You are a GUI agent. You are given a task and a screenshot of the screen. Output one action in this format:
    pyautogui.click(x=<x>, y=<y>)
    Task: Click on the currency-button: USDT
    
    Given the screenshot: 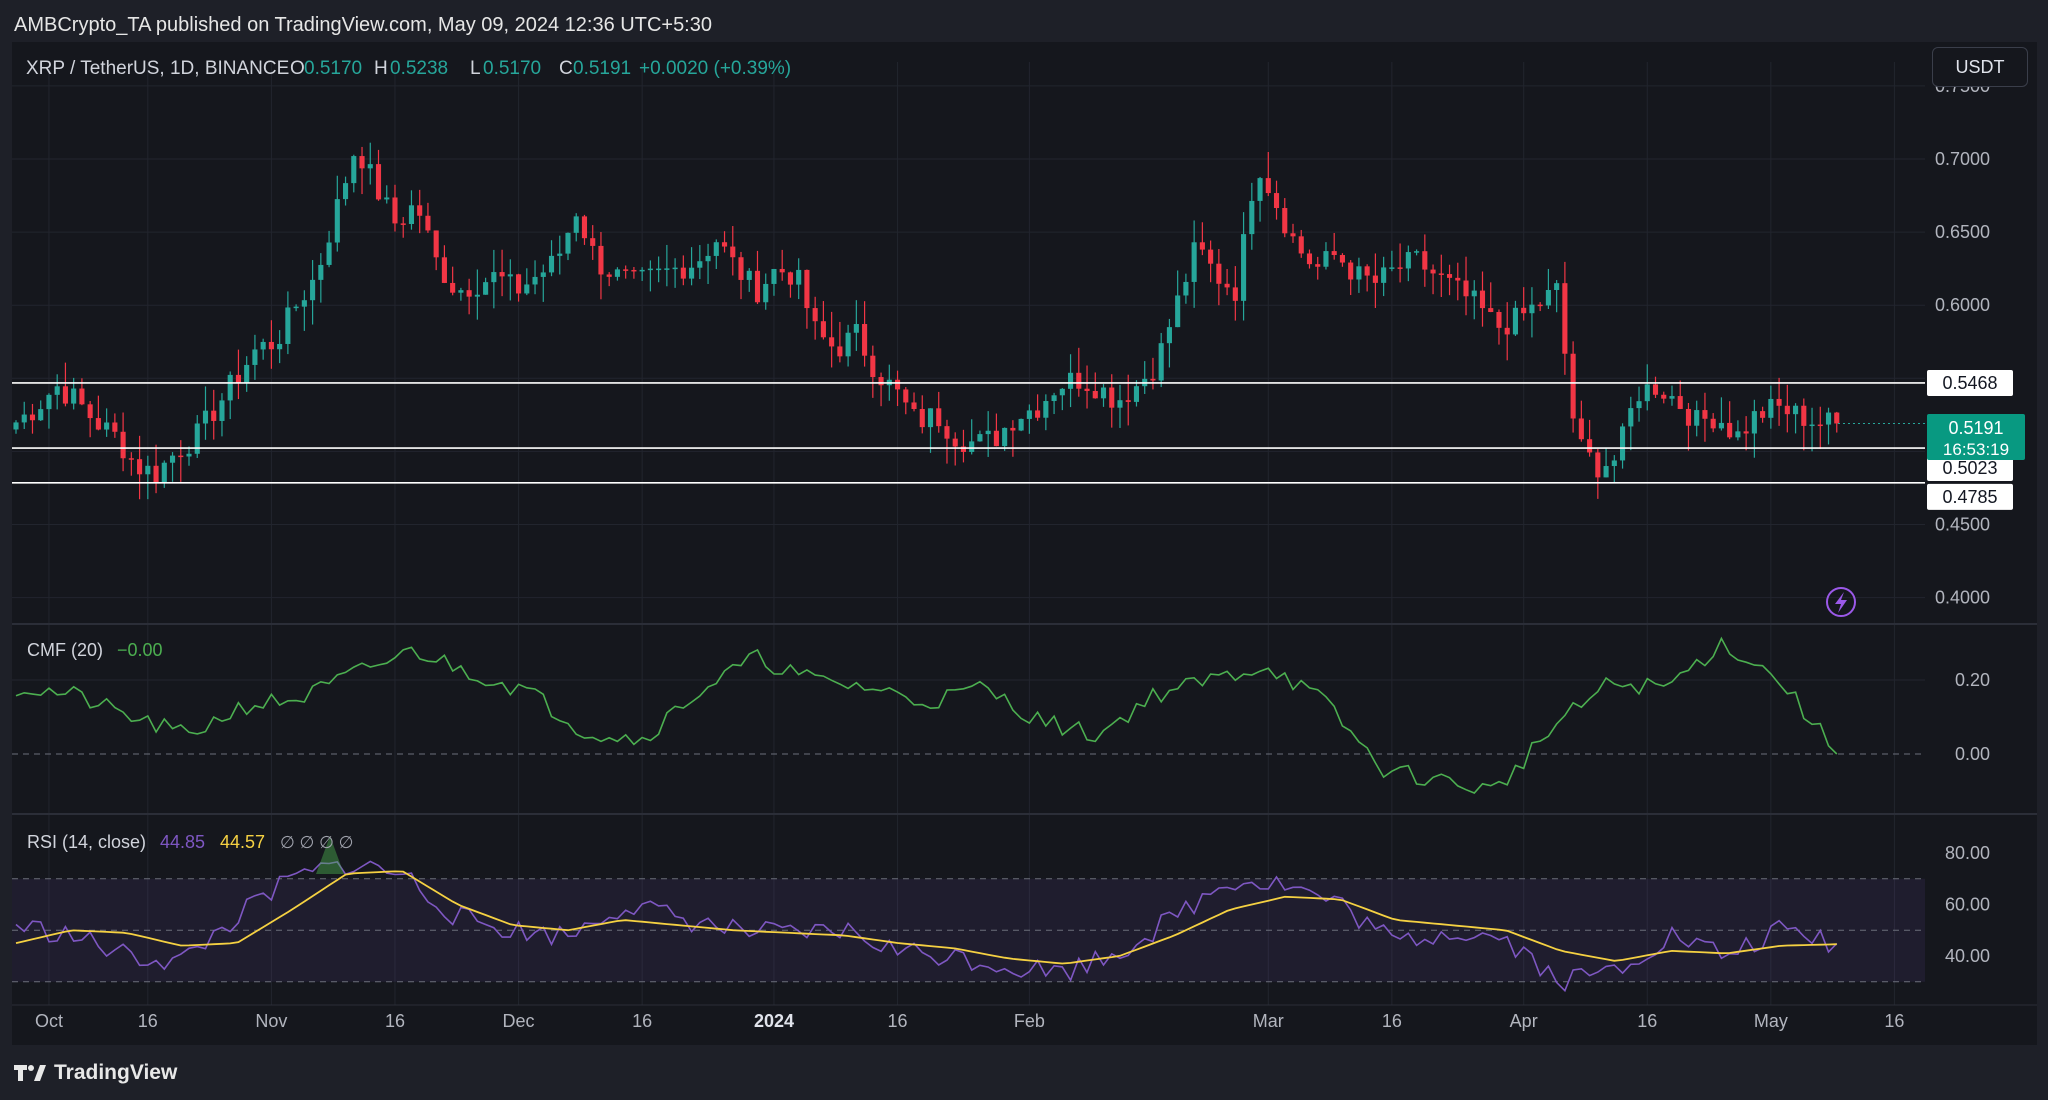 What is the action you would take?
    pyautogui.click(x=1980, y=67)
    